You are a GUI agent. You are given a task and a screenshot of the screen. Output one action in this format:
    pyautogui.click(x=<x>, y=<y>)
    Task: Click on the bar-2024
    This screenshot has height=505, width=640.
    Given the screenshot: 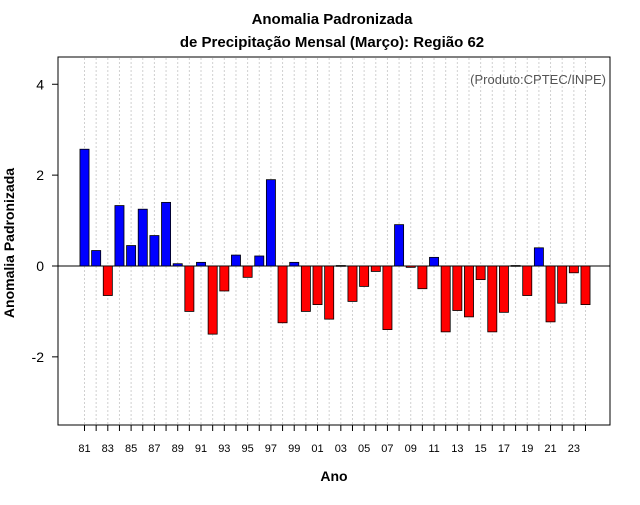 What is the action you would take?
    pyautogui.click(x=585, y=285)
    